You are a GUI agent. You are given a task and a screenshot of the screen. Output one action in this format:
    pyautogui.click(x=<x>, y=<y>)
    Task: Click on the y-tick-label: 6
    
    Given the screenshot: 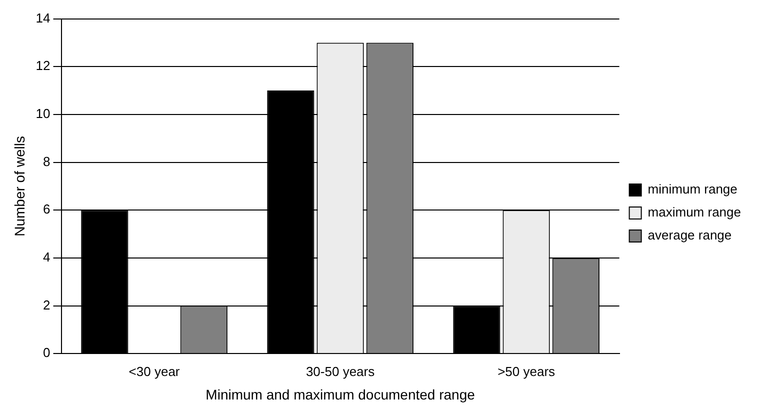 What is the action you would take?
    pyautogui.click(x=46, y=209)
    